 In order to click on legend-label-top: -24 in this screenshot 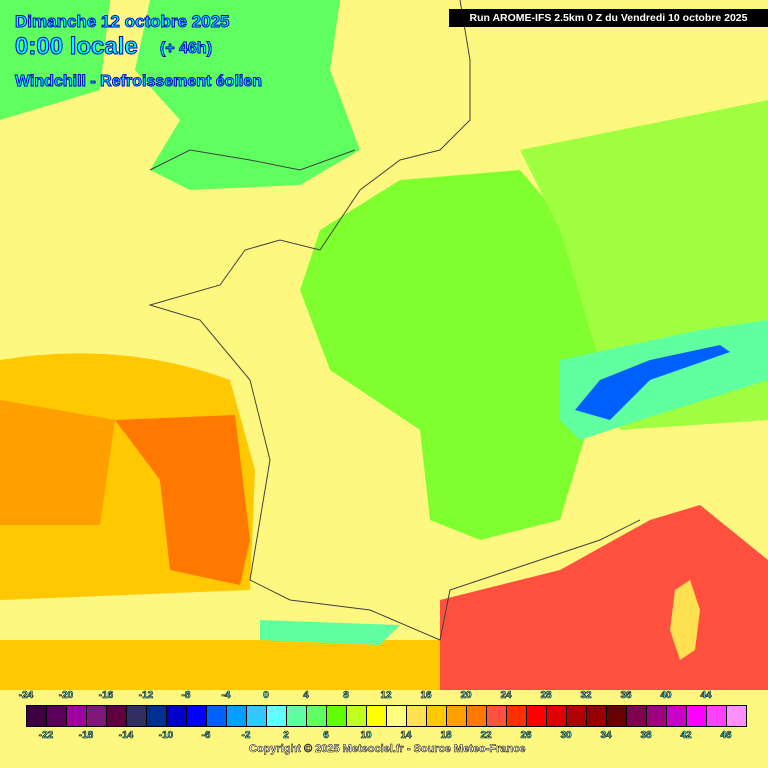, I will do `click(26, 696)`.